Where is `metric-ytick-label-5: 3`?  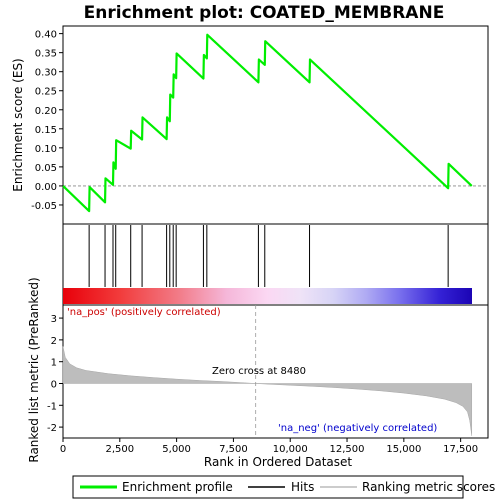
metric-ytick-label-5: 3 is located at coordinates (54, 319).